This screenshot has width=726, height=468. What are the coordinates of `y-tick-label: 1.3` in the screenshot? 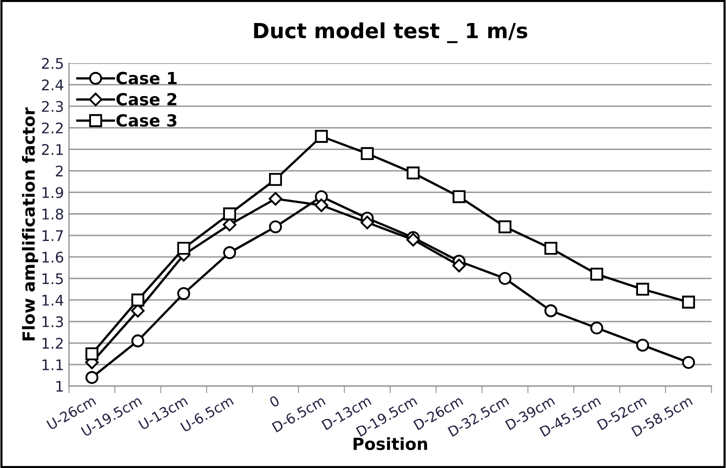 It's located at (52, 322).